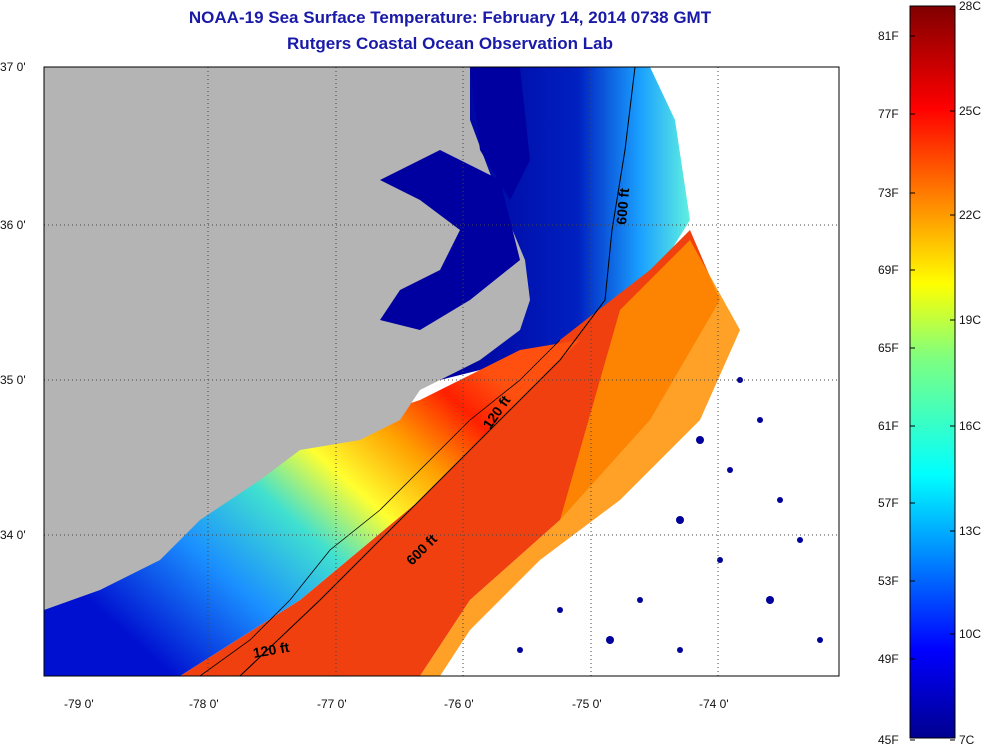 This screenshot has width=984, height=754. Describe the element at coordinates (622, 206) in the screenshot. I see `isobath-label: 600 ft` at that location.